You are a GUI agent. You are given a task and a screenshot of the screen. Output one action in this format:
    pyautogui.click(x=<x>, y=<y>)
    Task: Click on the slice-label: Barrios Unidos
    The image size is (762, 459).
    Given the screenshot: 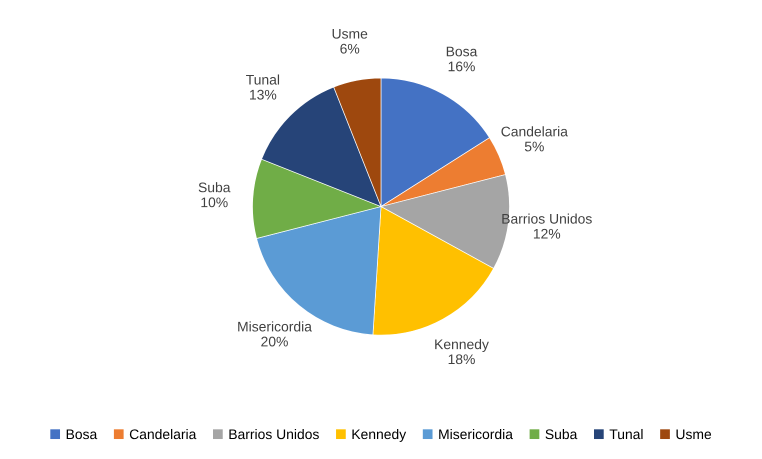 What is the action you would take?
    pyautogui.click(x=547, y=219)
    